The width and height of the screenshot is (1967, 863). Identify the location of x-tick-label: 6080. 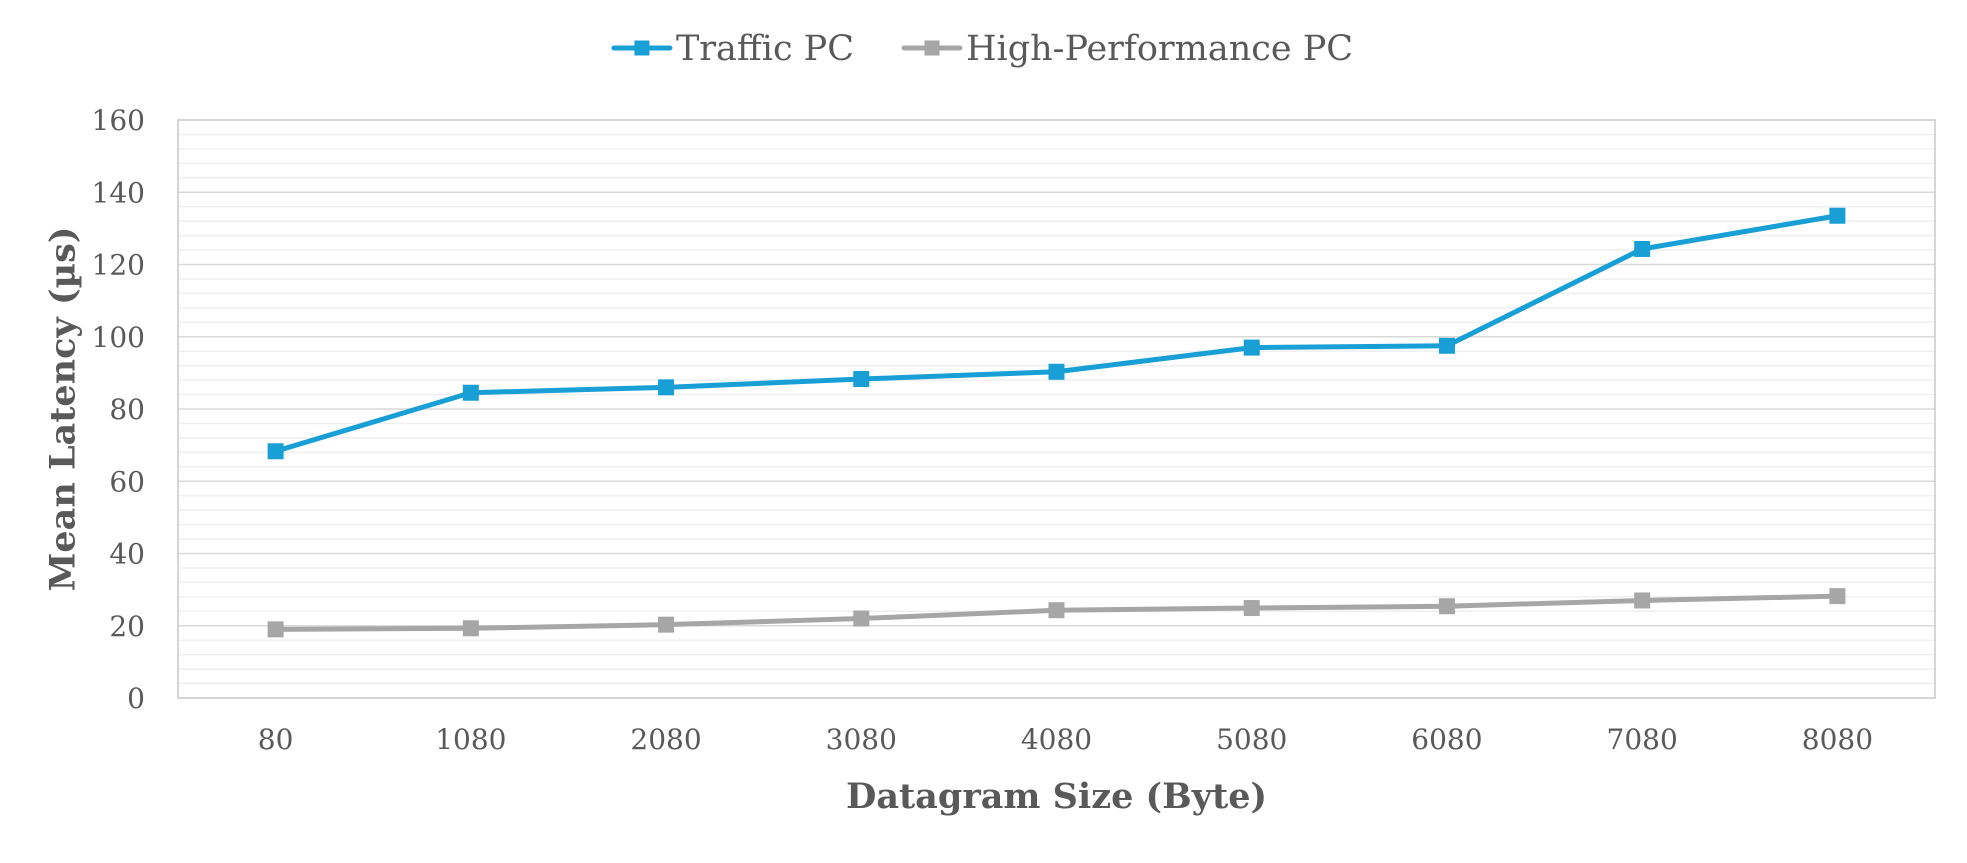
(1446, 739).